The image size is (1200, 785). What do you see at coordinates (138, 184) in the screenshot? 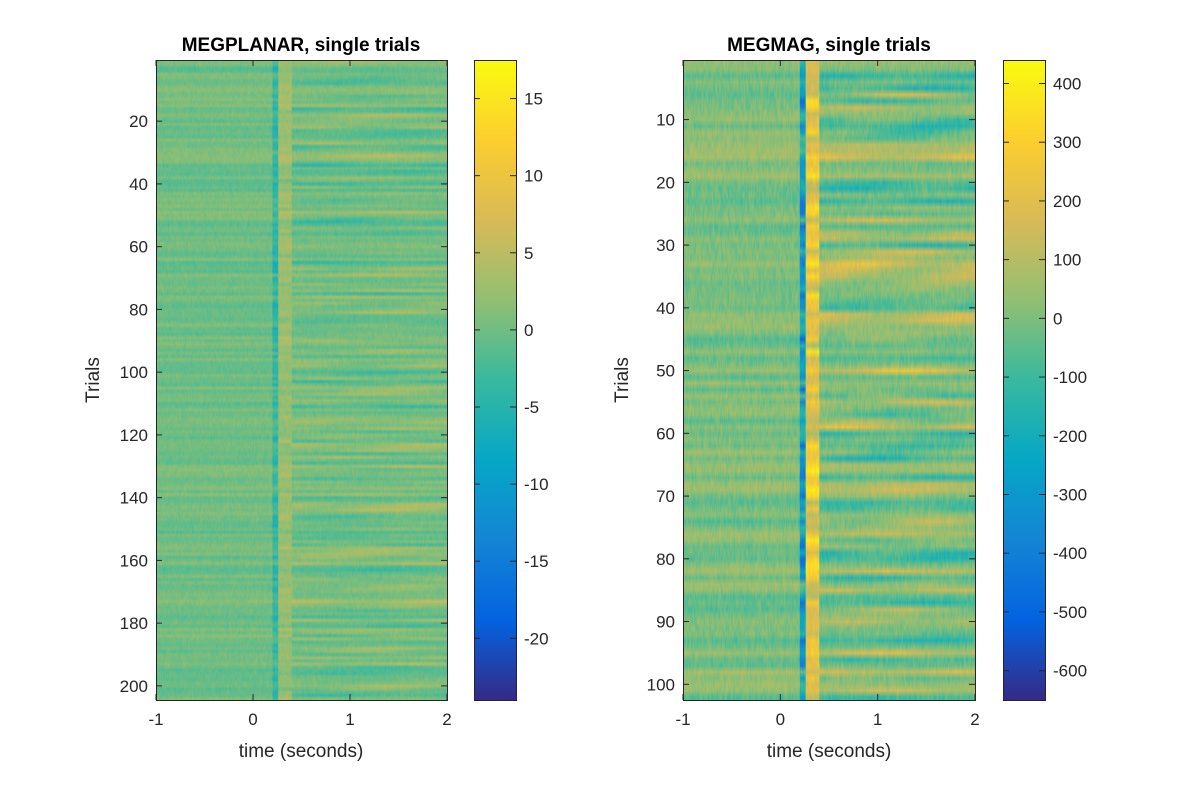
I see `planar-y-tick-label: 40` at bounding box center [138, 184].